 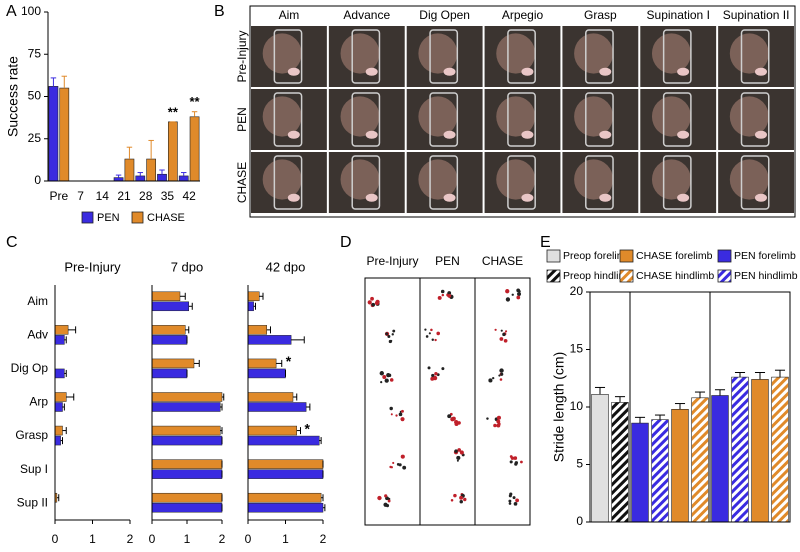 What do you see at coordinates (523, 15) in the screenshot?
I see `column-header: Arpegio` at bounding box center [523, 15].